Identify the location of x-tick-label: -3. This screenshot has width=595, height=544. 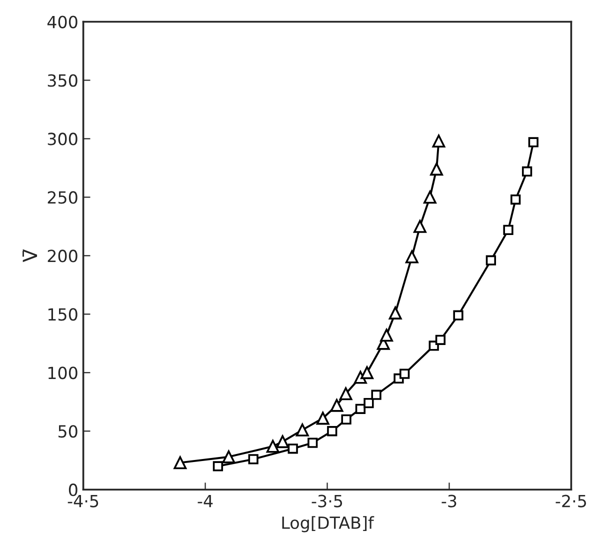
(449, 501).